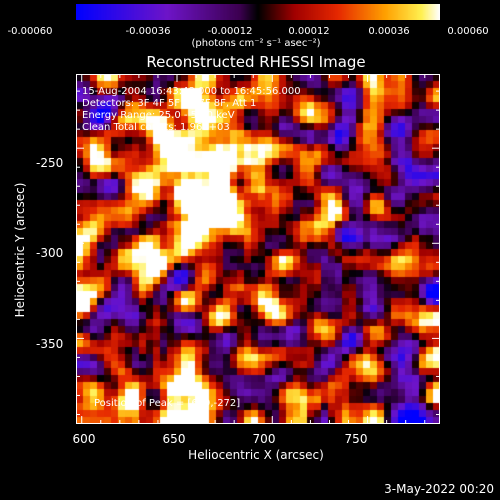  What do you see at coordinates (158, 115) in the screenshot?
I see `energy-range-label: Energy Range: 25.0 - 50.0 keV` at bounding box center [158, 115].